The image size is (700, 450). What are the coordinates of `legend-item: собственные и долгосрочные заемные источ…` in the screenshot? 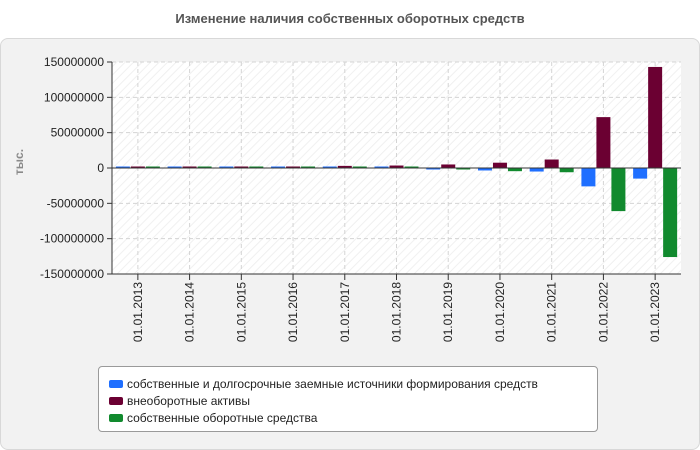 It's located at (353, 383).